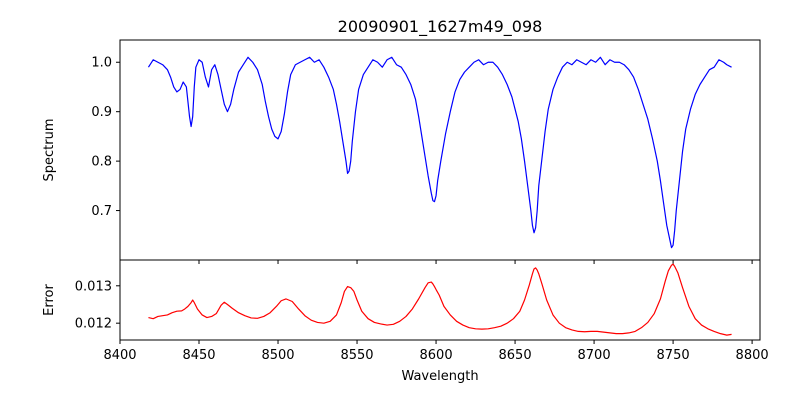  What do you see at coordinates (101, 211) in the screenshot?
I see `spectrum-ytick-label: 0.7` at bounding box center [101, 211].